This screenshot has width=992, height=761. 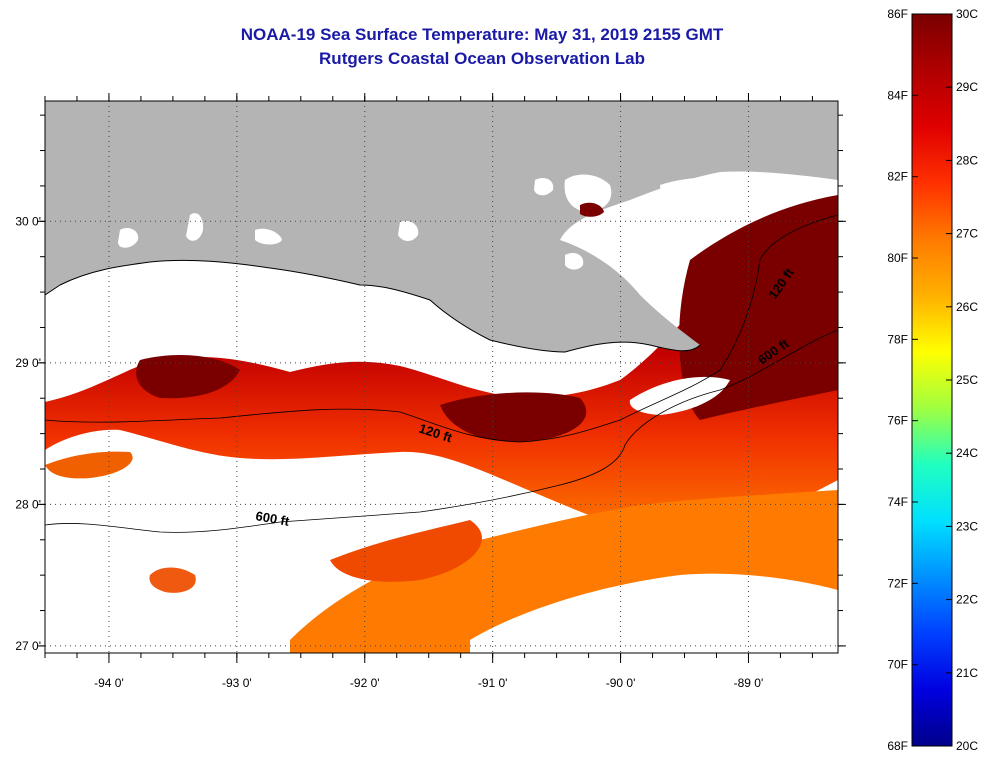 What do you see at coordinates (188, 377) in the screenshot?
I see `sst-patch-dark` at bounding box center [188, 377].